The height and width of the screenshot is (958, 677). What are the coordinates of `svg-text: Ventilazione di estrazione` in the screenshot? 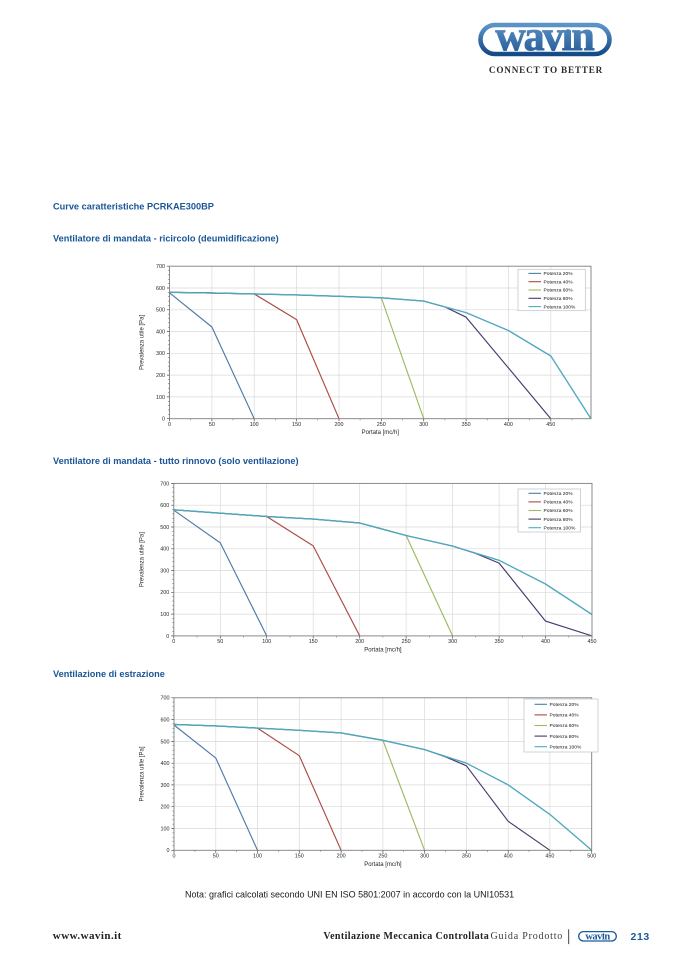 It's located at (109, 674).